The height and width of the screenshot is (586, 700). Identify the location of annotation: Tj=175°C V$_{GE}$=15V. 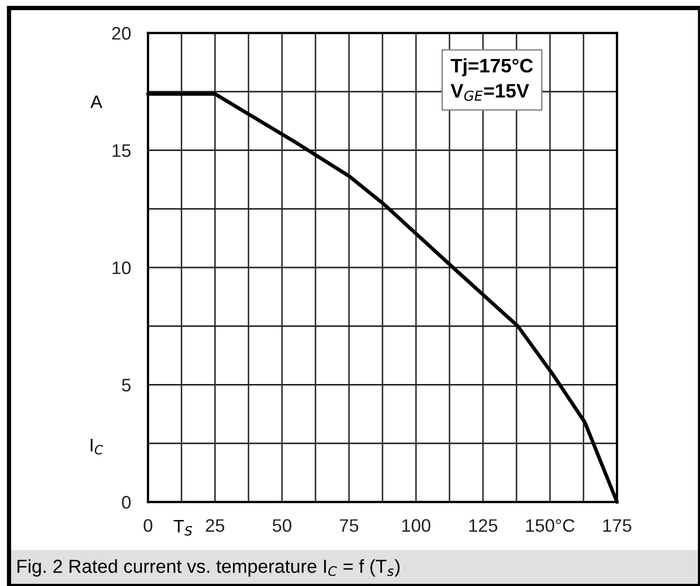
(491, 79).